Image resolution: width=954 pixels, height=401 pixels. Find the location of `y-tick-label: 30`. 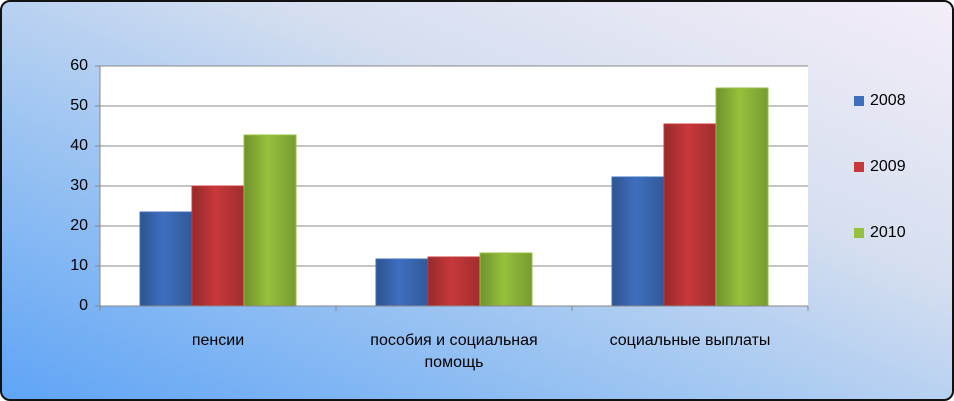

y-tick-label: 30 is located at coordinates (79, 185).